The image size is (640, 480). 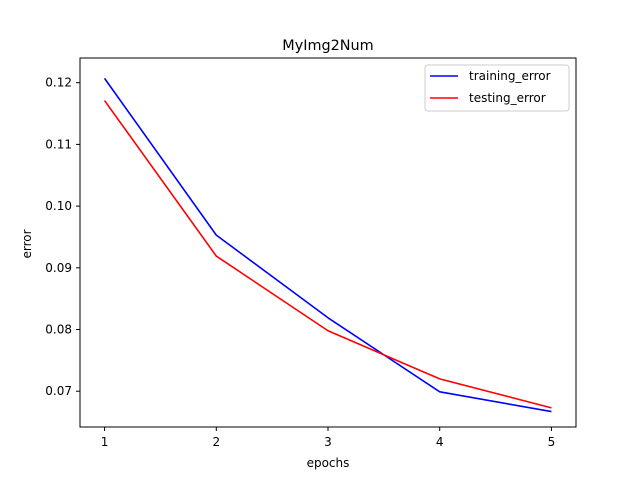 I want to click on x-tick-label: 1, so click(x=105, y=442).